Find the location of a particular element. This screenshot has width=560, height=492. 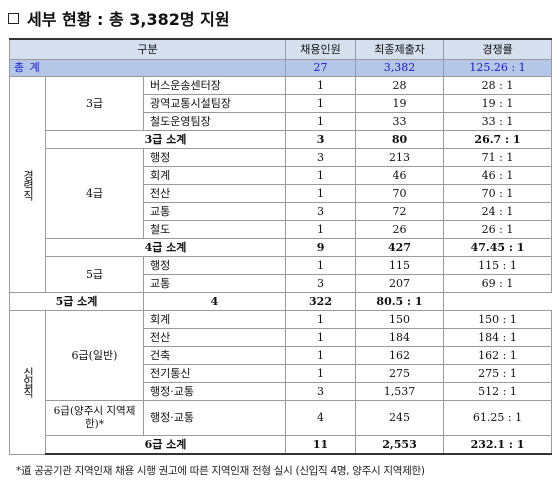

ratio-cell: 24 : 1 is located at coordinates (498, 211).